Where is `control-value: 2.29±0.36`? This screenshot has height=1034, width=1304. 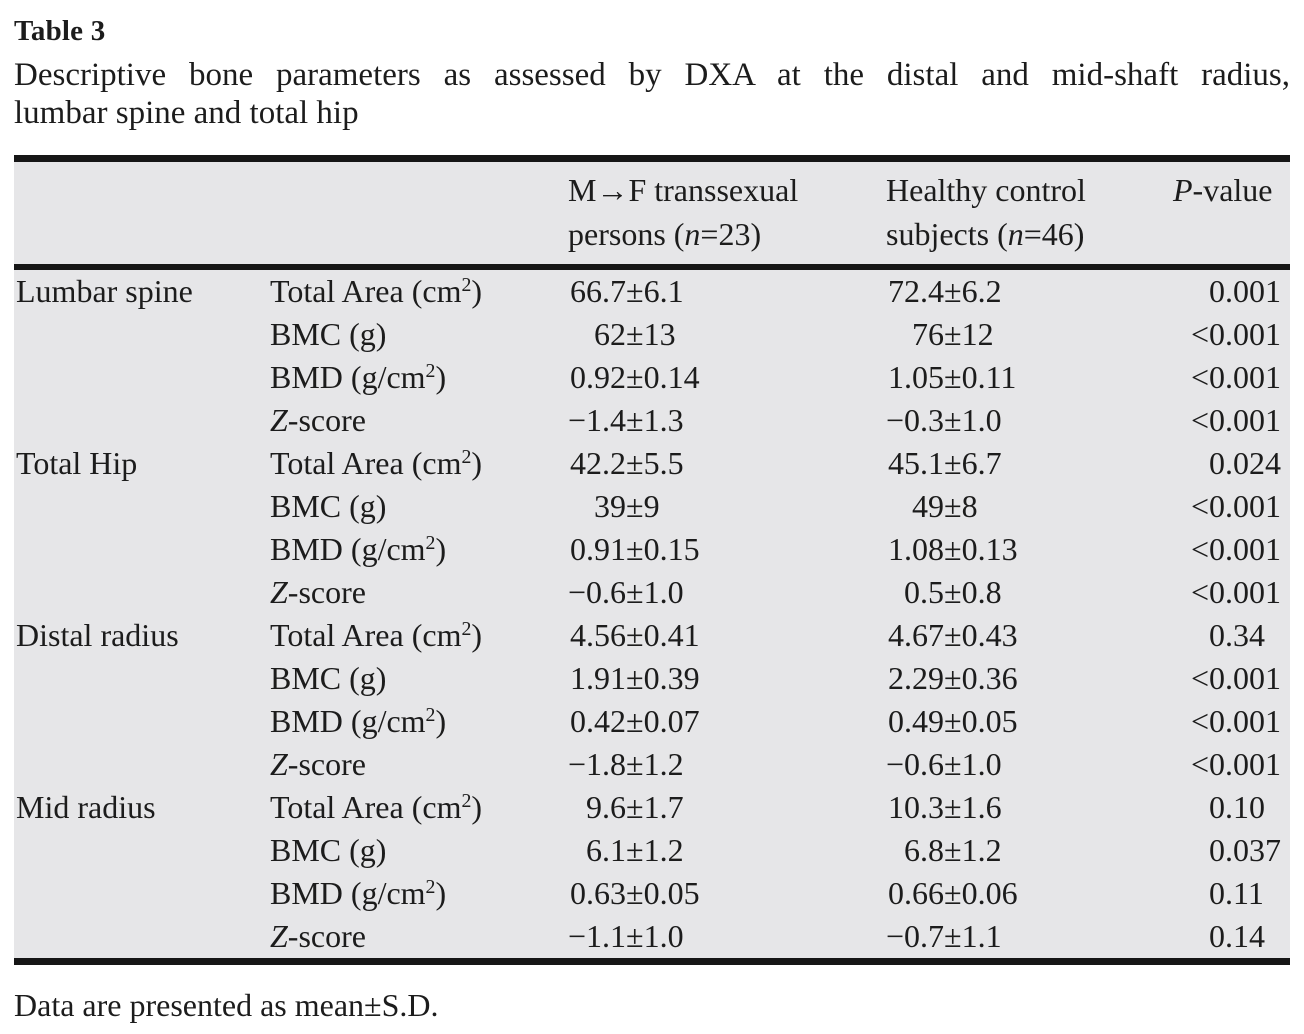
control-value: 2.29±0.36 is located at coordinates (953, 678).